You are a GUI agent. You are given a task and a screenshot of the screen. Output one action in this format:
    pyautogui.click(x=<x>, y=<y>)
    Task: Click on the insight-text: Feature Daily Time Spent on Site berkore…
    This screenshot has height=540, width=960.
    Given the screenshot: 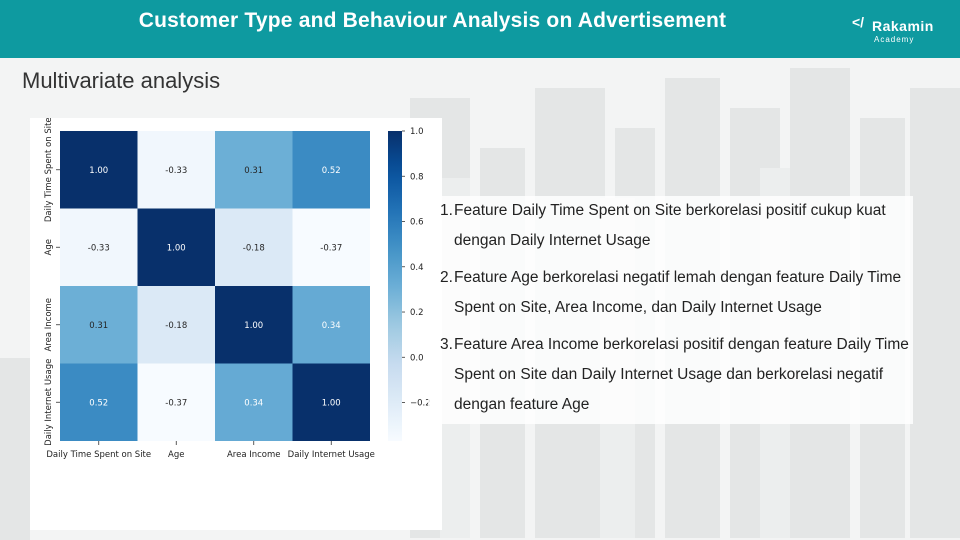 What is the action you would take?
    pyautogui.click(x=670, y=225)
    